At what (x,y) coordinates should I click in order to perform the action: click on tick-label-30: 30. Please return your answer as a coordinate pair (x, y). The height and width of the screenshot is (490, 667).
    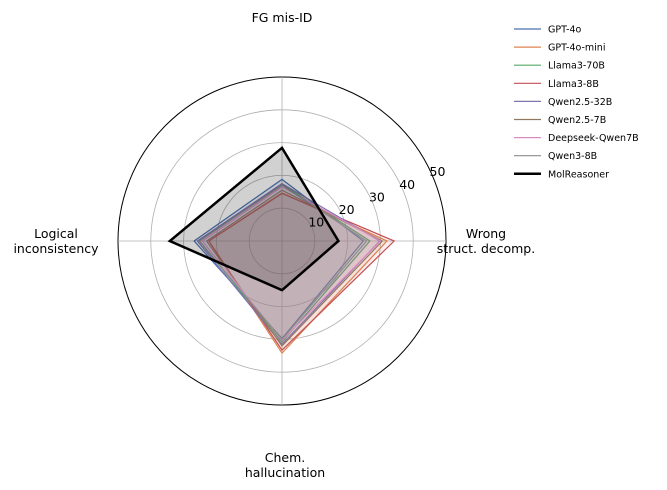
    Looking at the image, I should click on (377, 196).